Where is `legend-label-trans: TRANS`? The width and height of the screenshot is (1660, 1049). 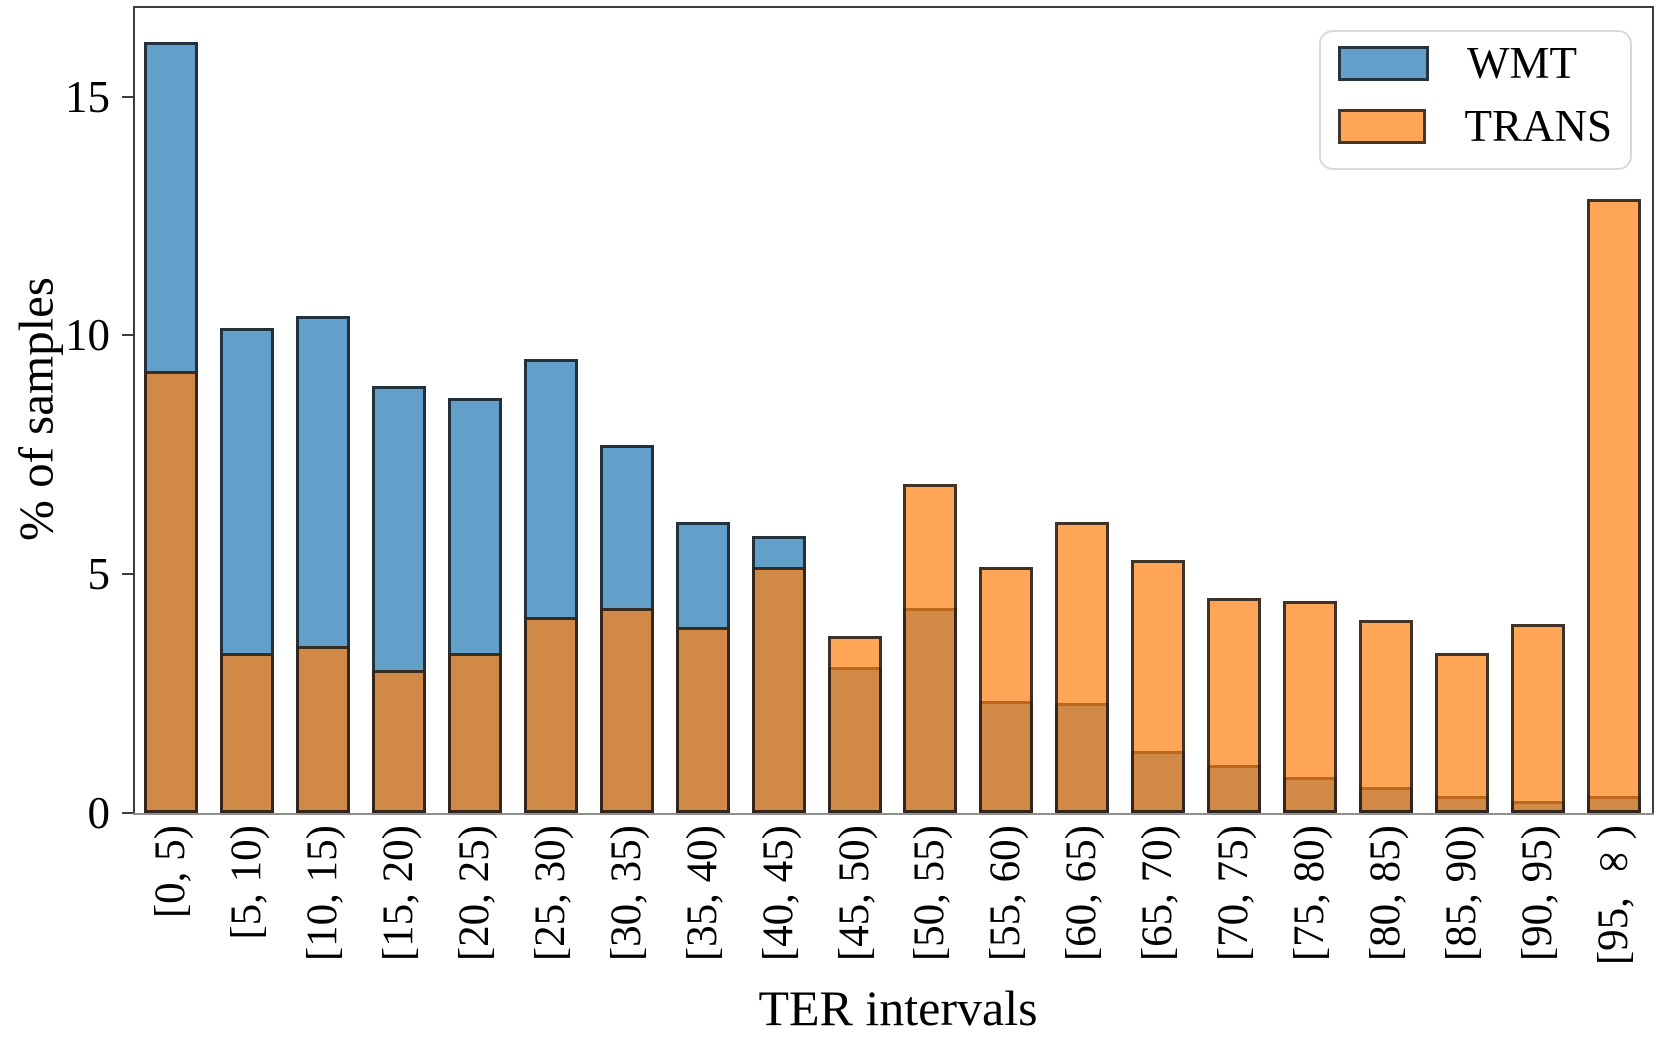 legend-label-trans: TRANS is located at coordinates (1538, 126).